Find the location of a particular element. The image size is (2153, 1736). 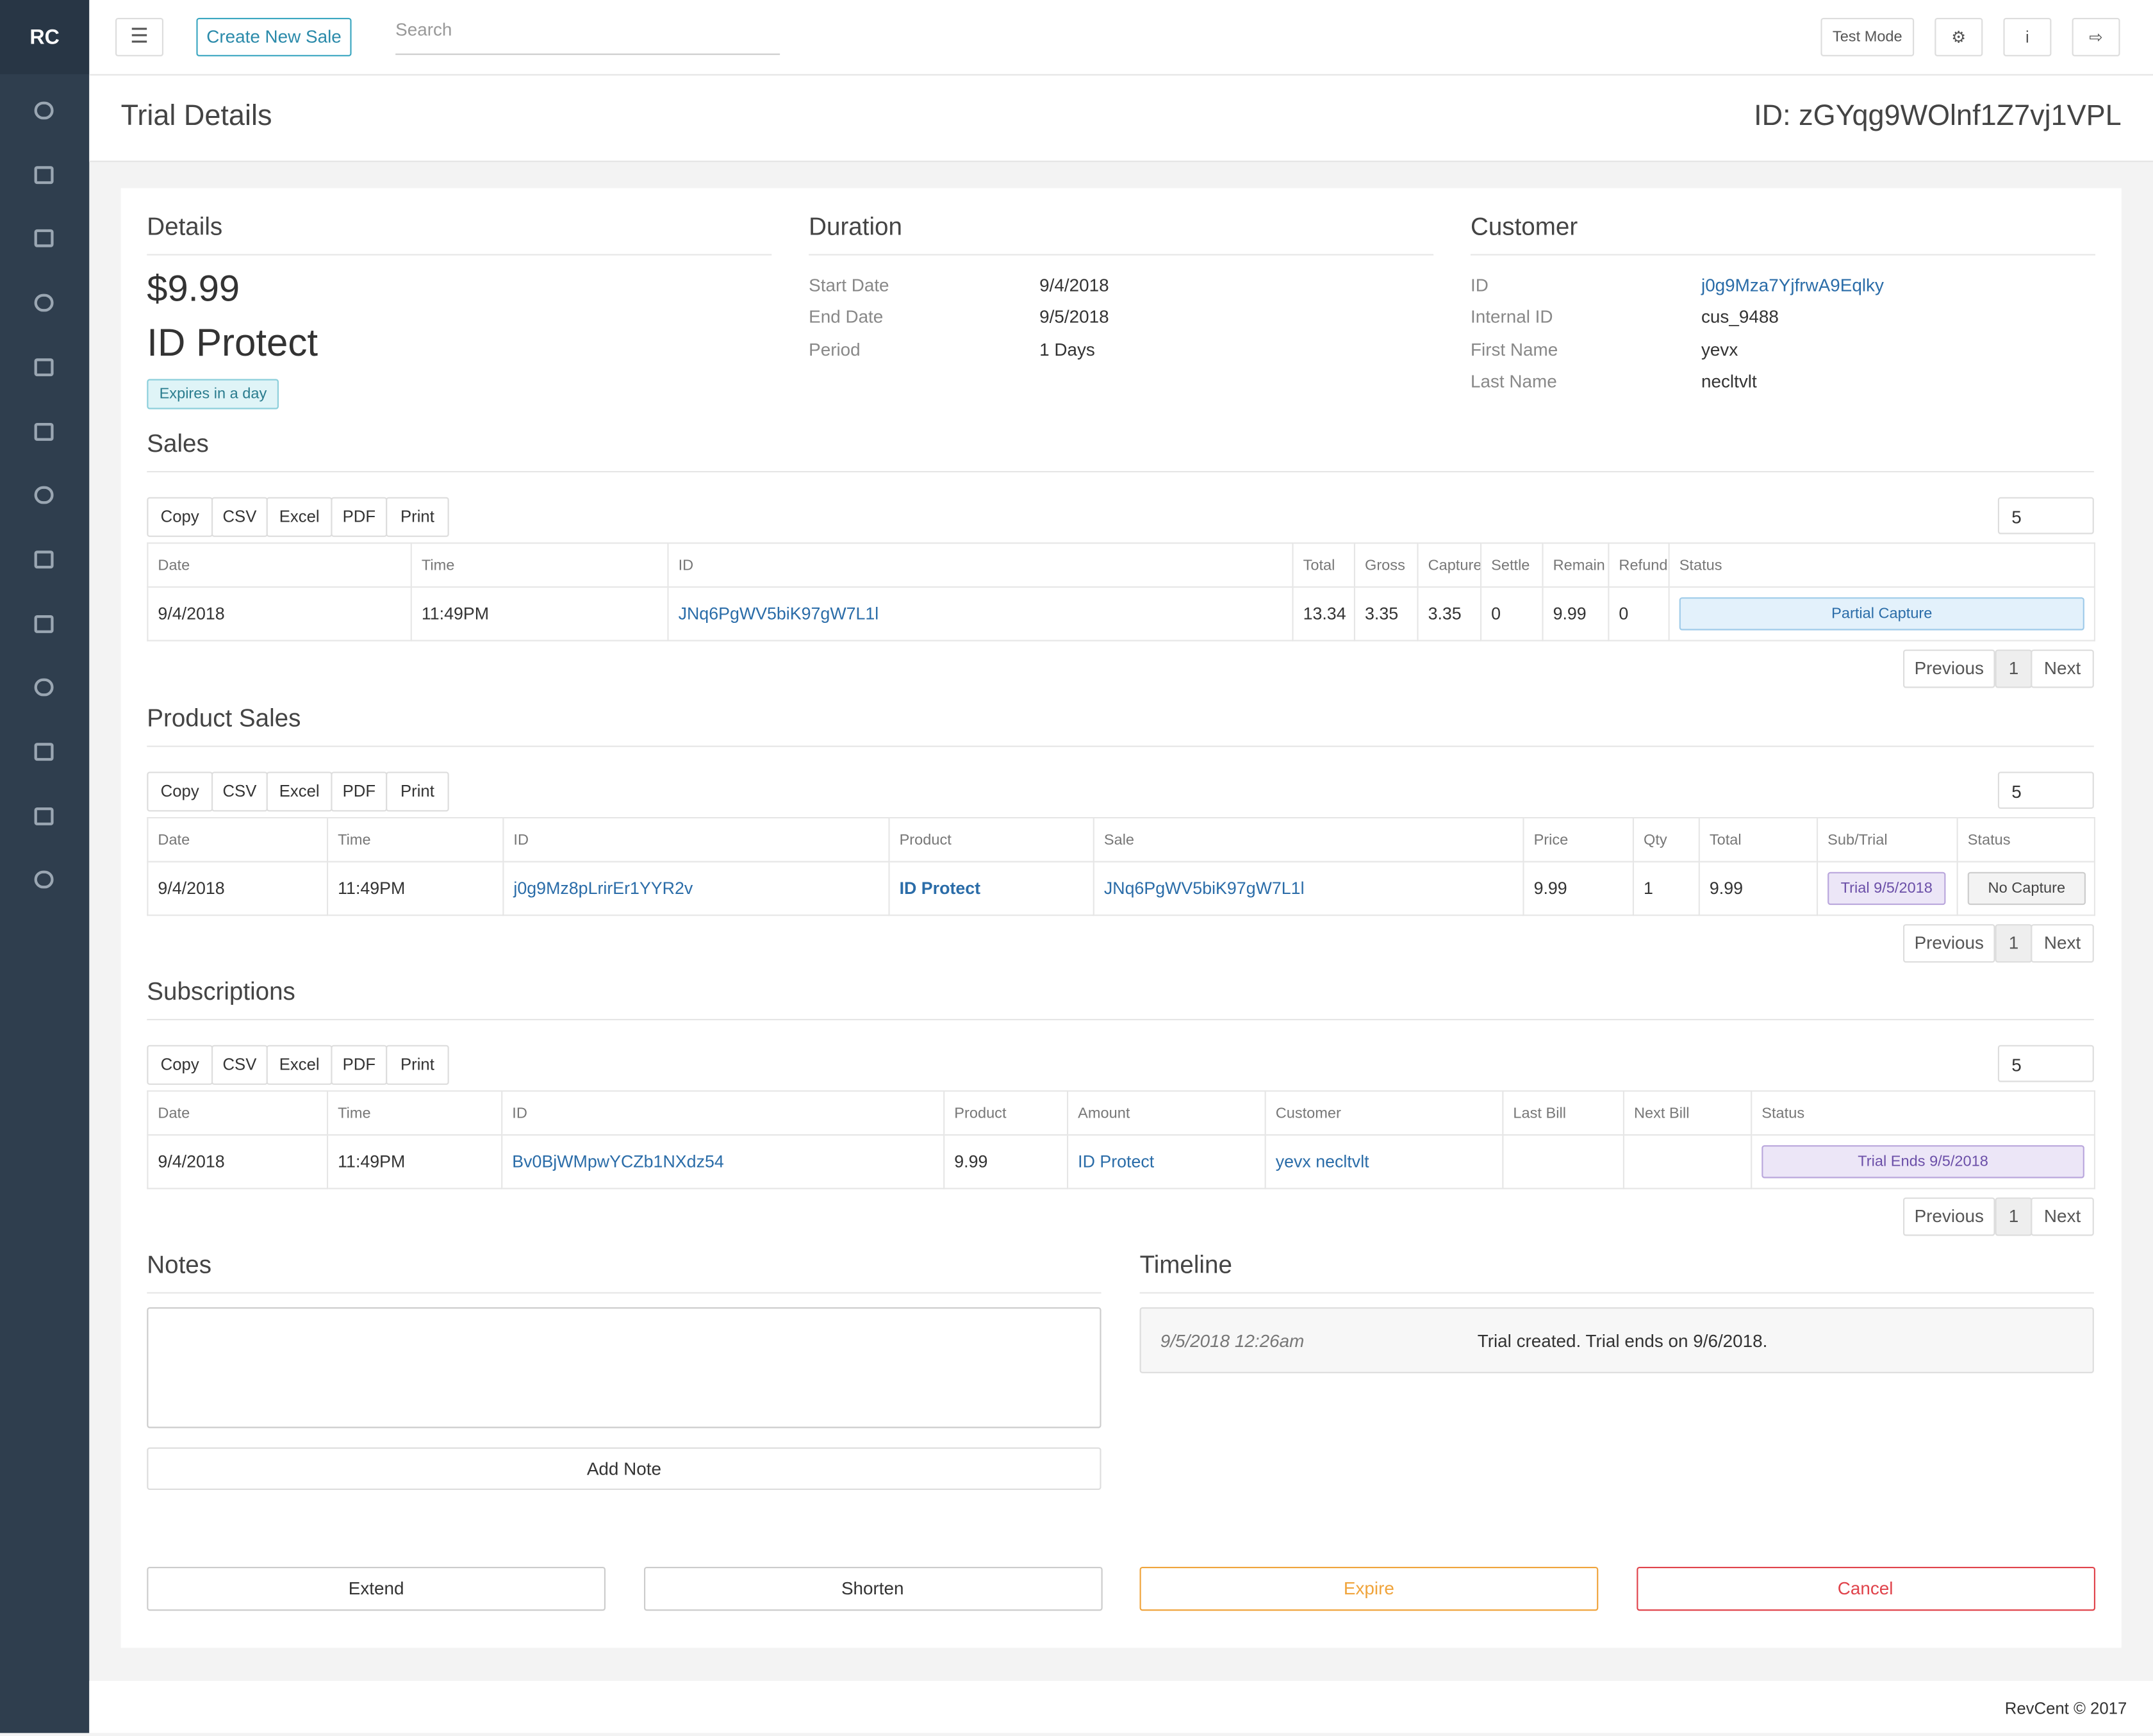

menu-button: ☰ is located at coordinates (139, 36).